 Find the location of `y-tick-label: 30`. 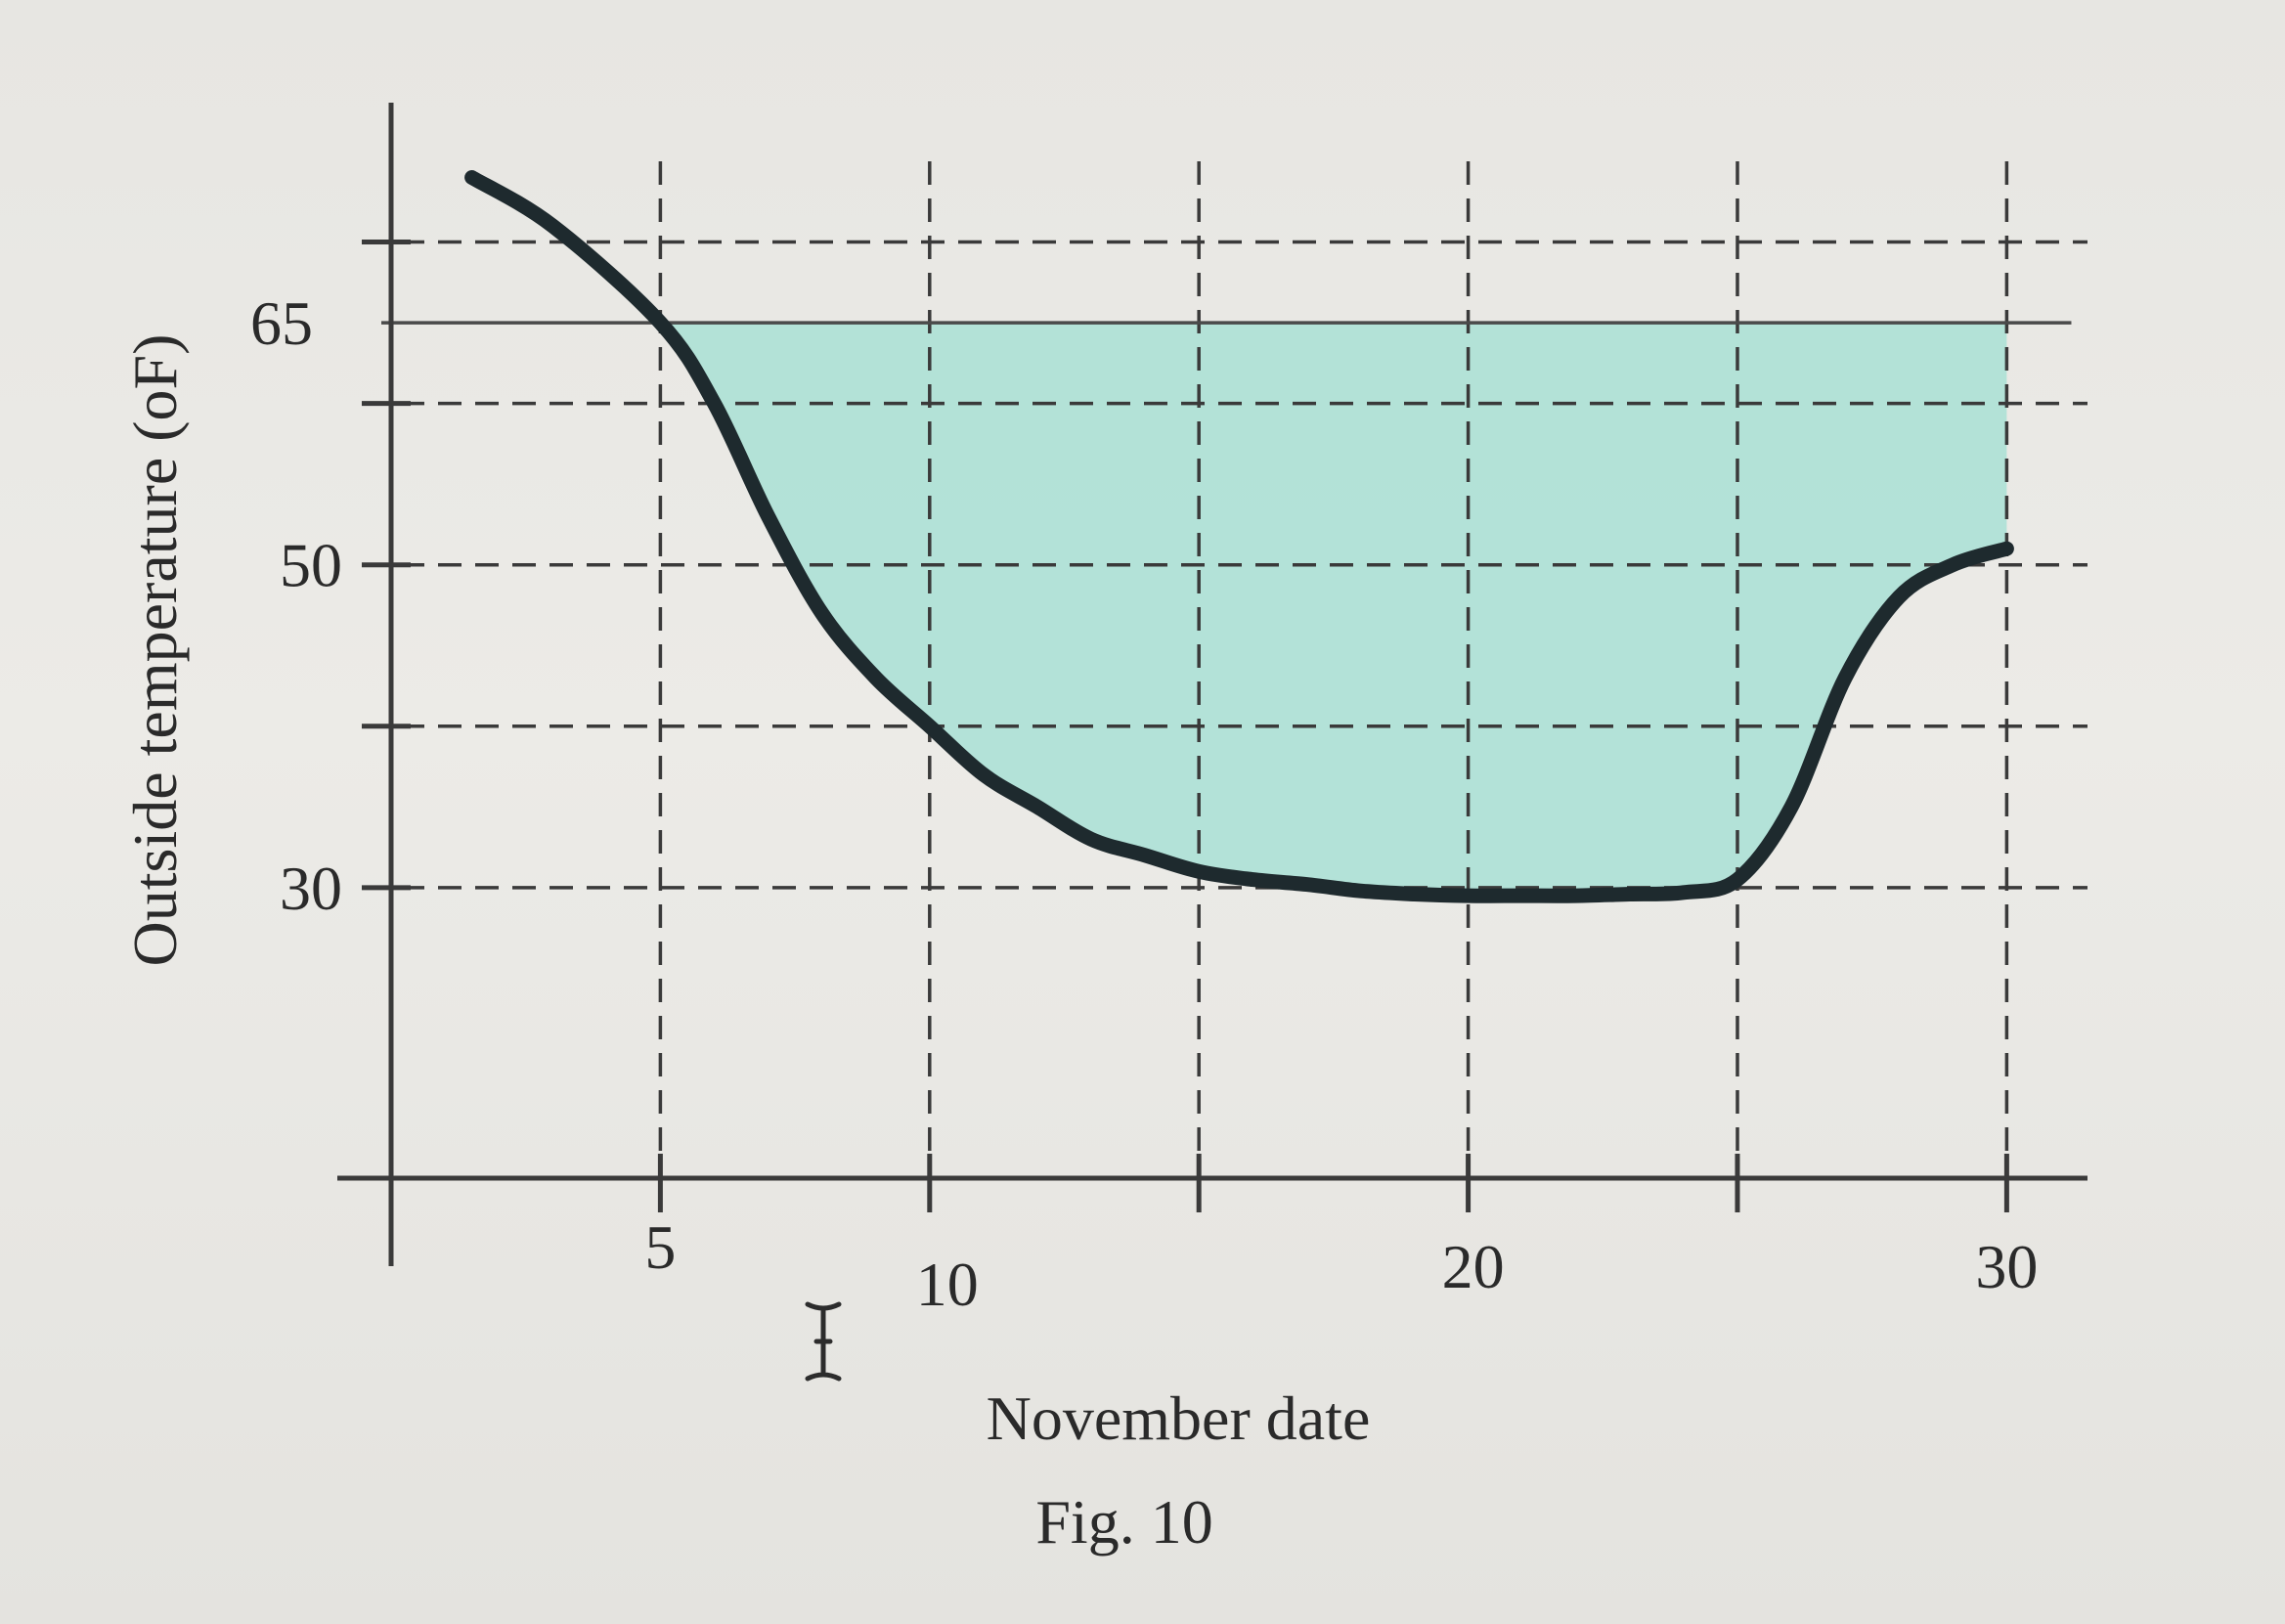

y-tick-label: 30 is located at coordinates (311, 889).